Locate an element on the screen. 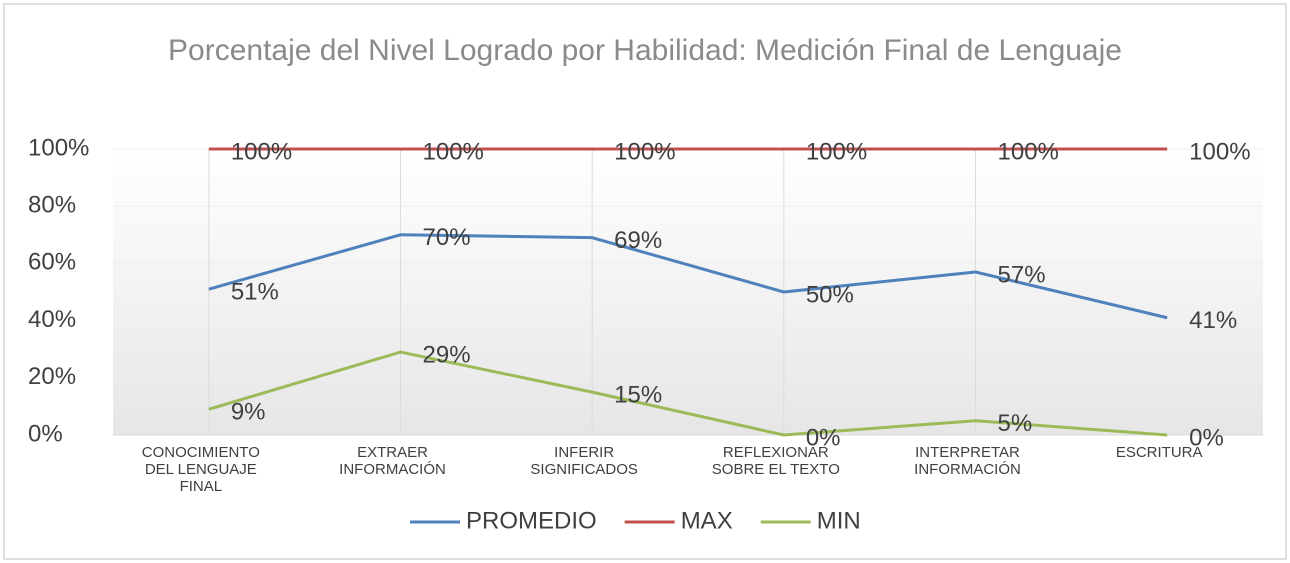 This screenshot has width=1290, height=563. text-line: FINAL is located at coordinates (201, 486).